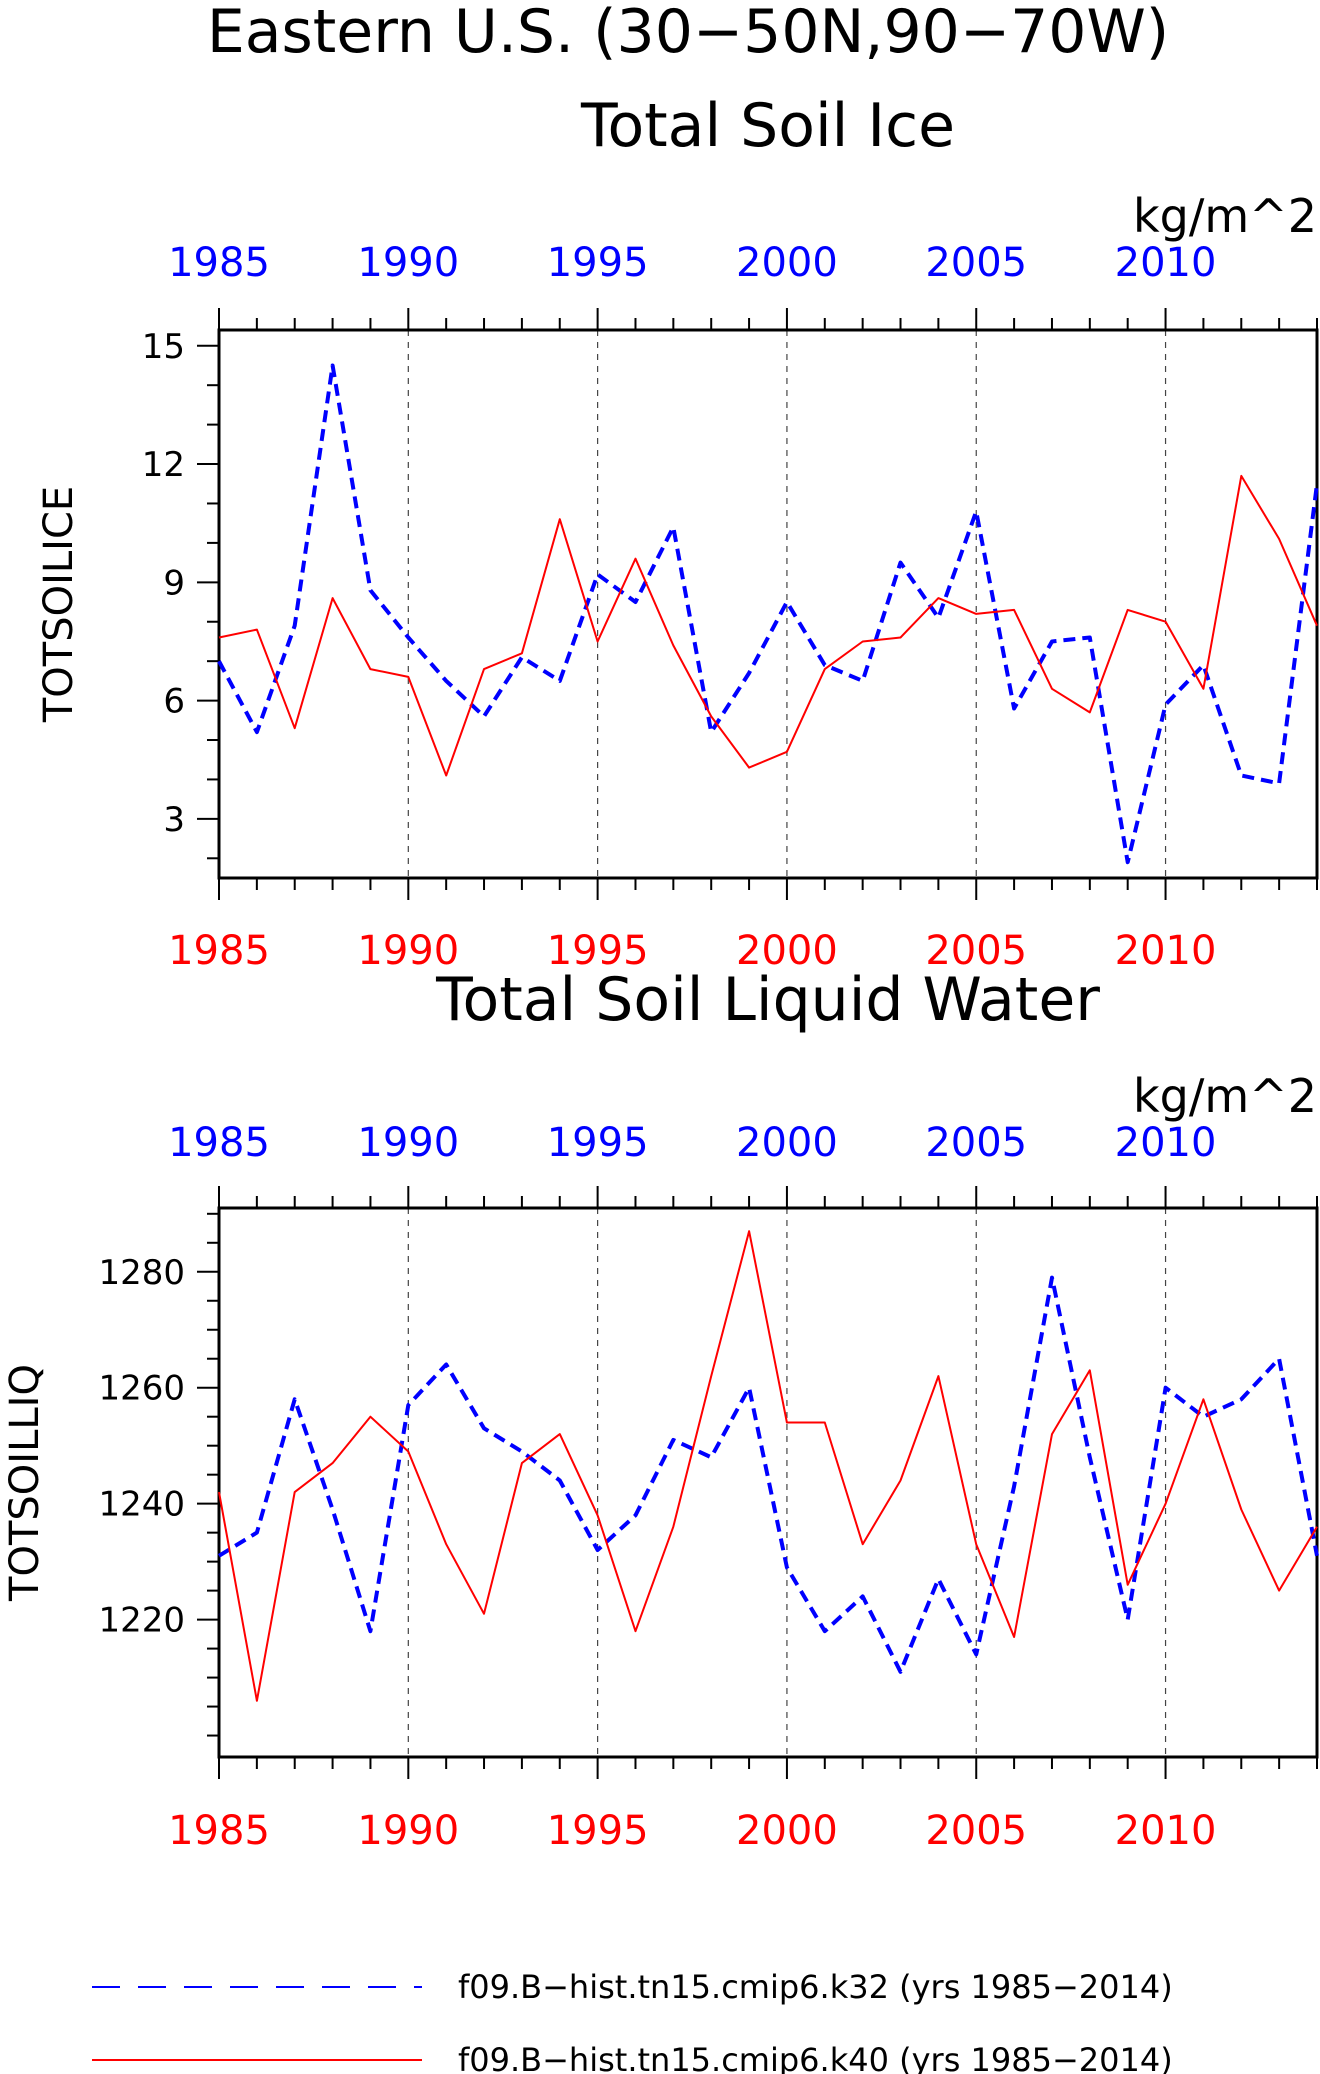 Image resolution: width=1320 pixels, height=2074 pixels. I want to click on y-tick-label: 6, so click(174, 702).